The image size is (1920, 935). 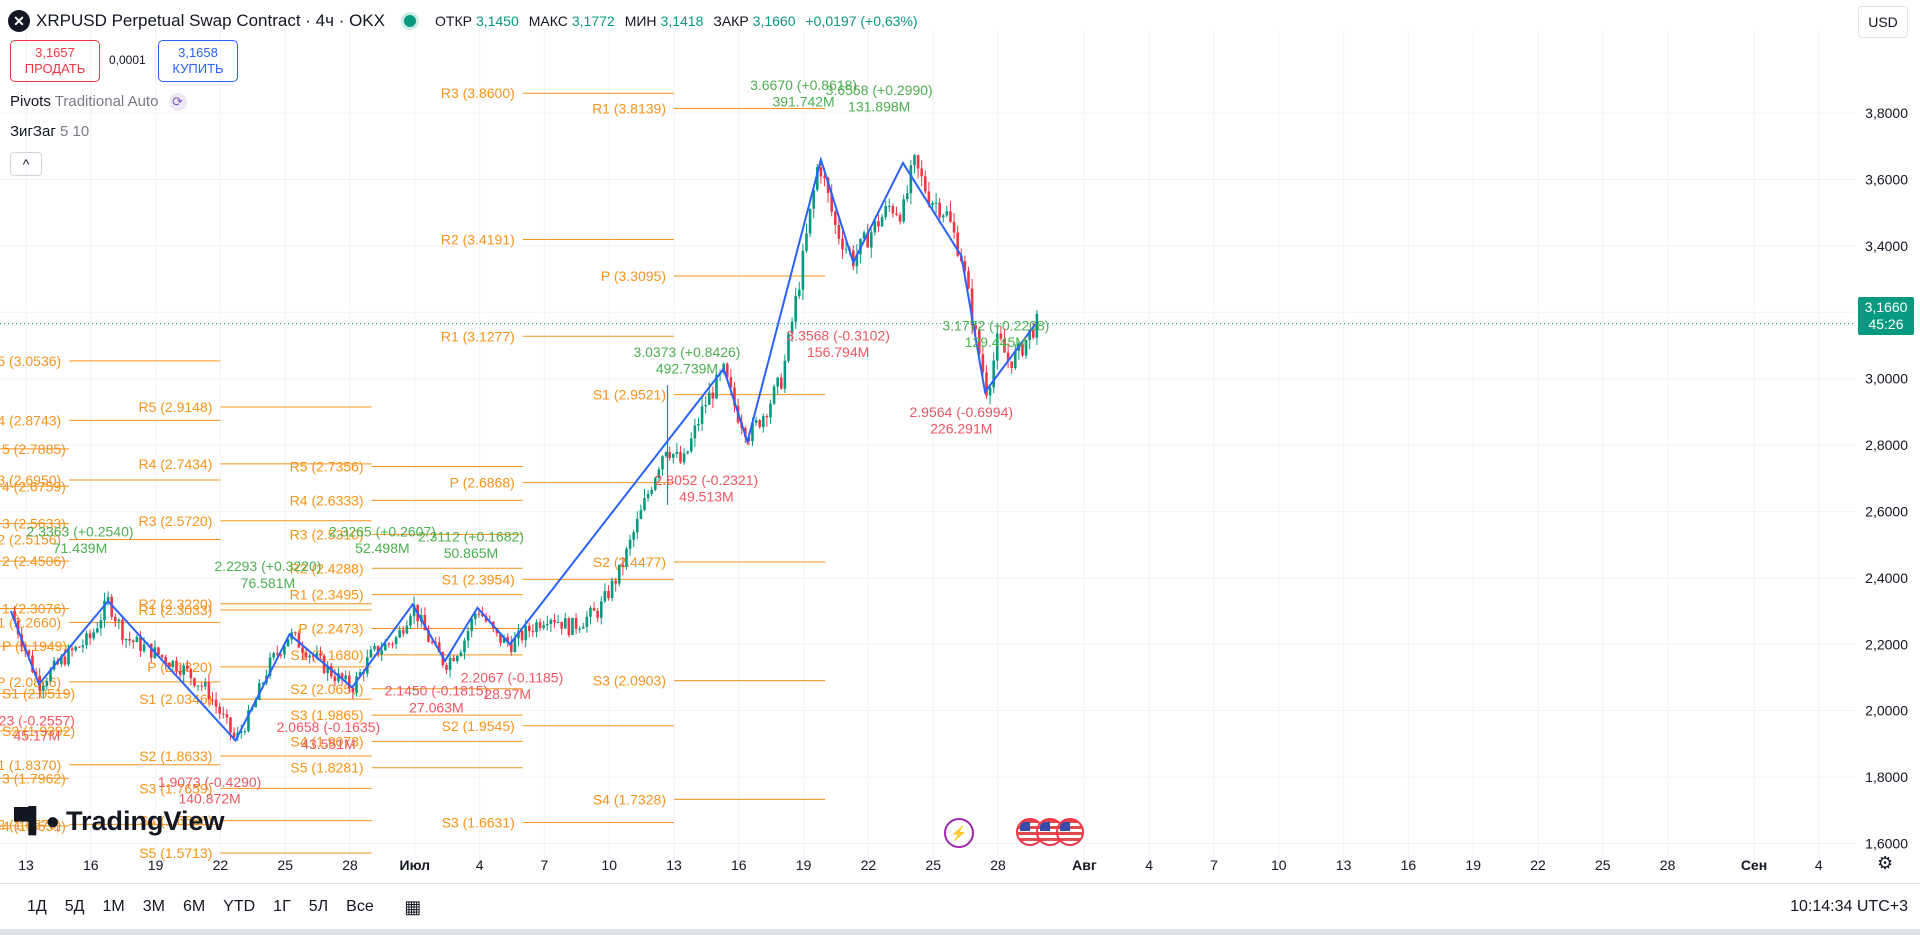 What do you see at coordinates (194, 906) in the screenshot?
I see `range-6m: 6М` at bounding box center [194, 906].